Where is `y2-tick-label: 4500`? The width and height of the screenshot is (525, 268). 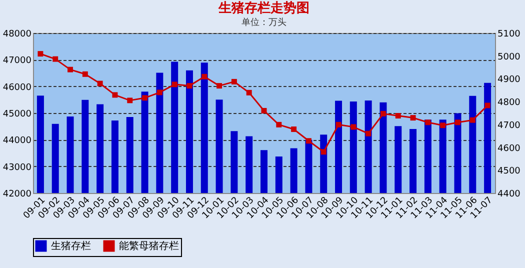
y2-tick-label: 4500 is located at coordinates (509, 171).